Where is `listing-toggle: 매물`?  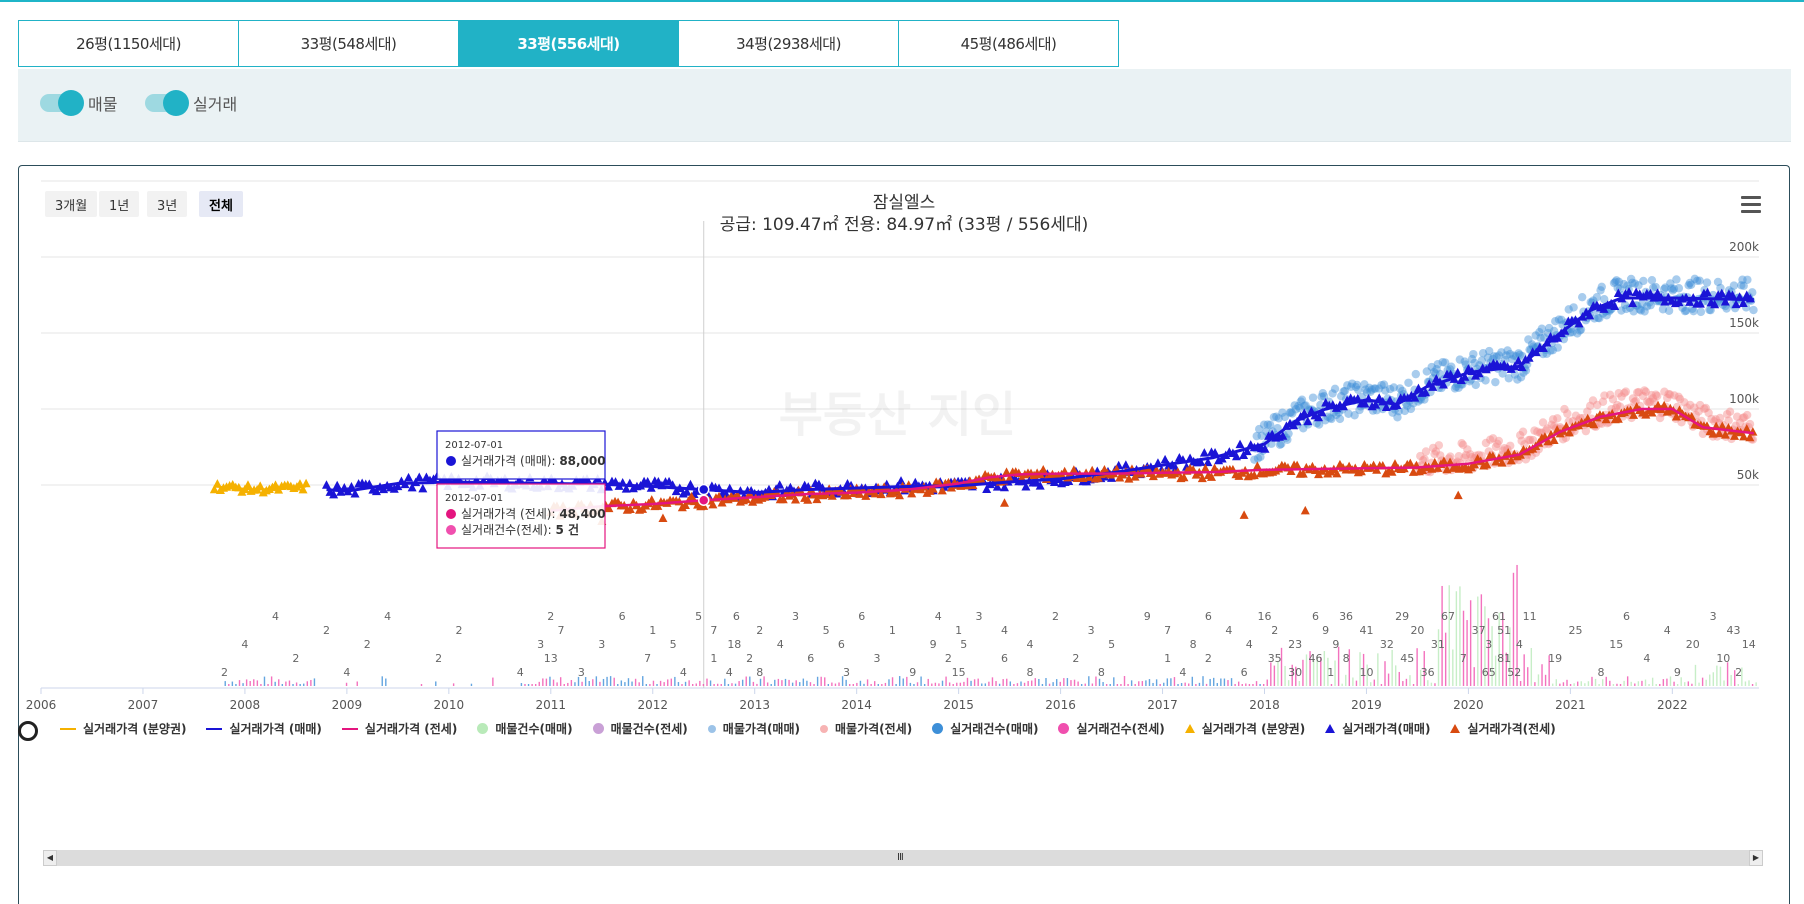
listing-toggle: 매물 is located at coordinates (78, 103).